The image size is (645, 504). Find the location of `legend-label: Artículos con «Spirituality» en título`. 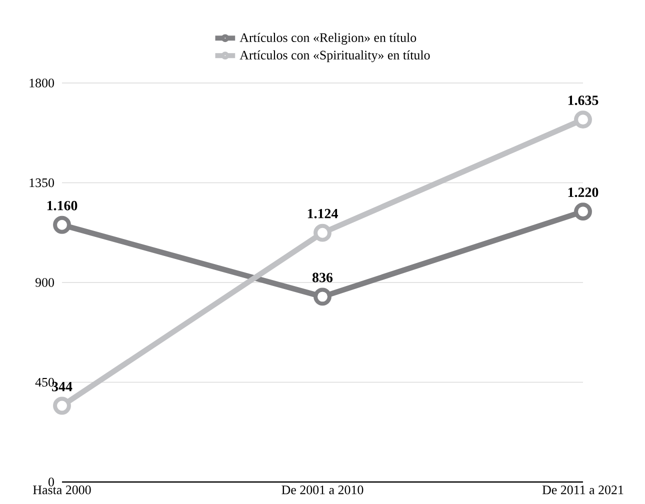

legend-label: Artículos con «Spirituality» en título is located at coordinates (335, 56).